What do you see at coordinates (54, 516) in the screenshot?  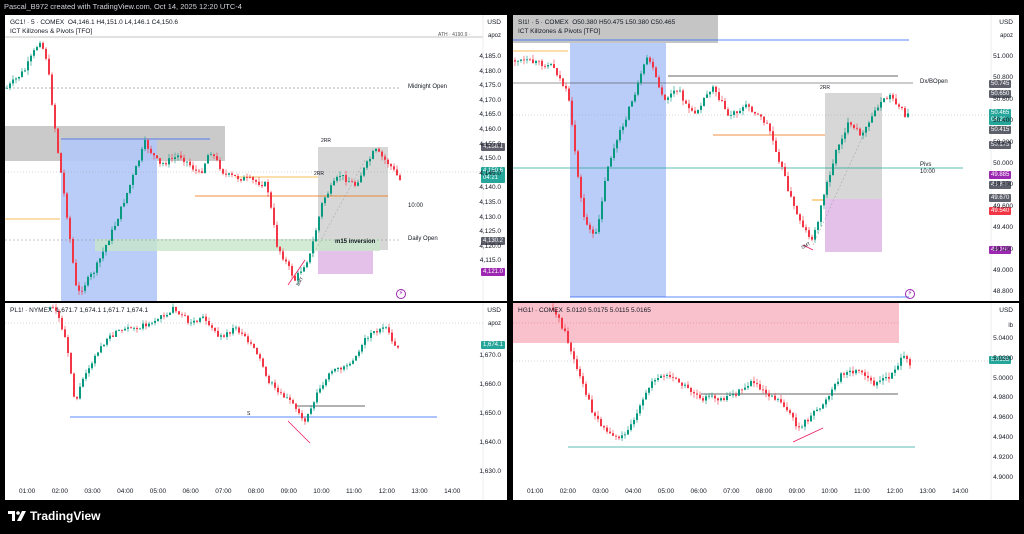 I see `tradingview-logo: TradingView` at bounding box center [54, 516].